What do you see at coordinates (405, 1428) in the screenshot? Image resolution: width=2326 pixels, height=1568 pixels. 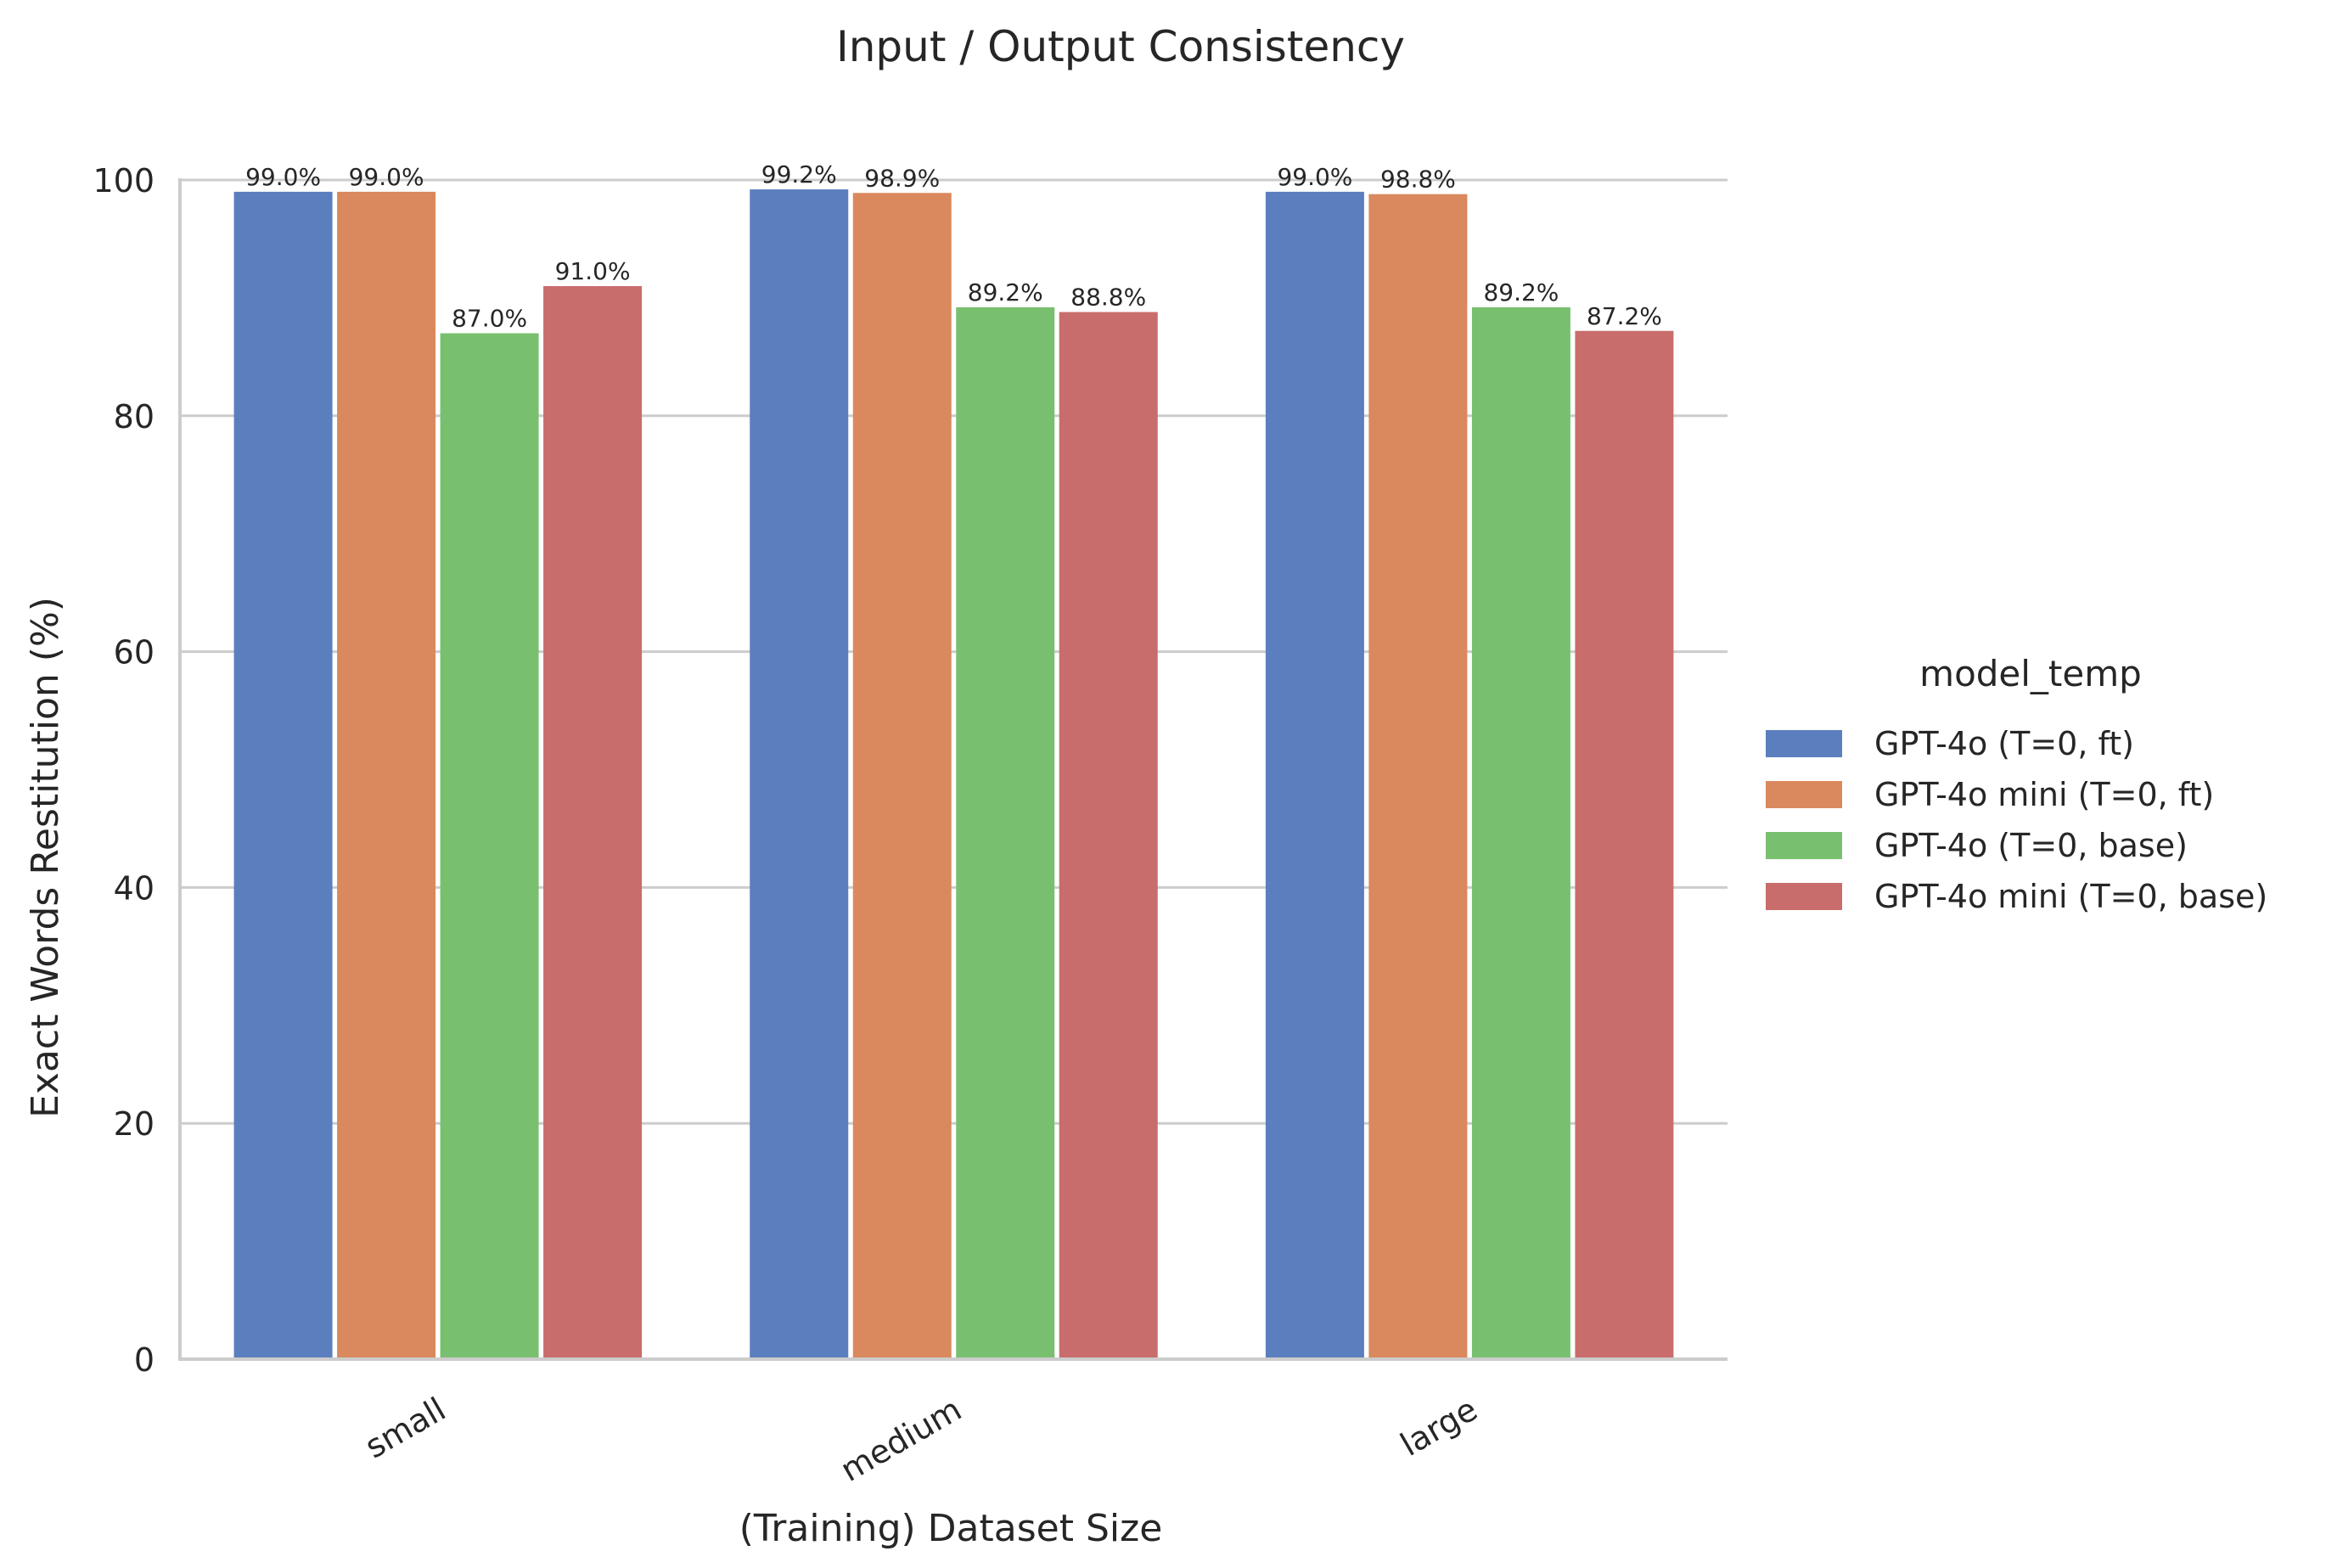 I see `x-tick-label-small: small` at bounding box center [405, 1428].